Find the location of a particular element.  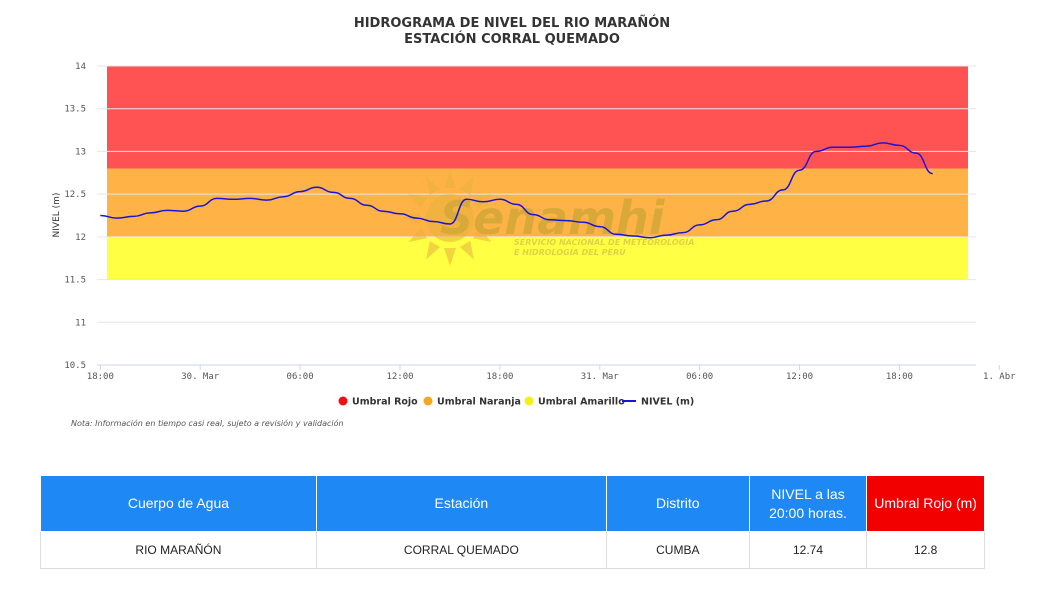

y-tick-label: 12.5 is located at coordinates (75, 195).